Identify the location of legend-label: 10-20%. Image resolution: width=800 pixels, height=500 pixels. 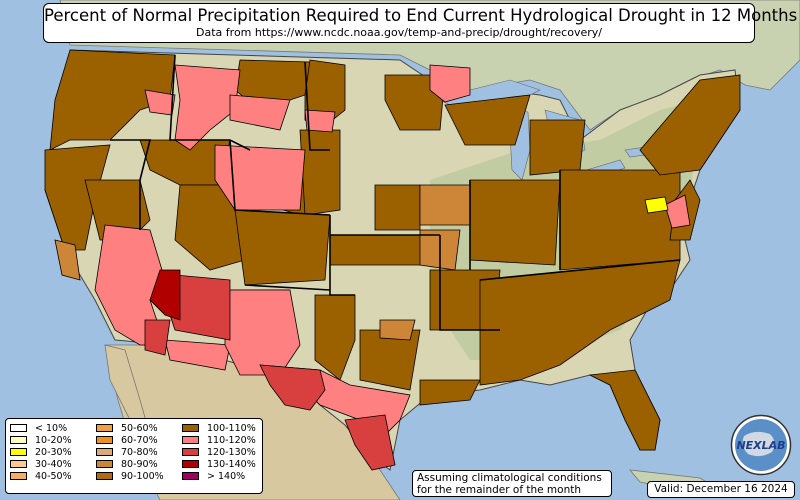
(53, 440).